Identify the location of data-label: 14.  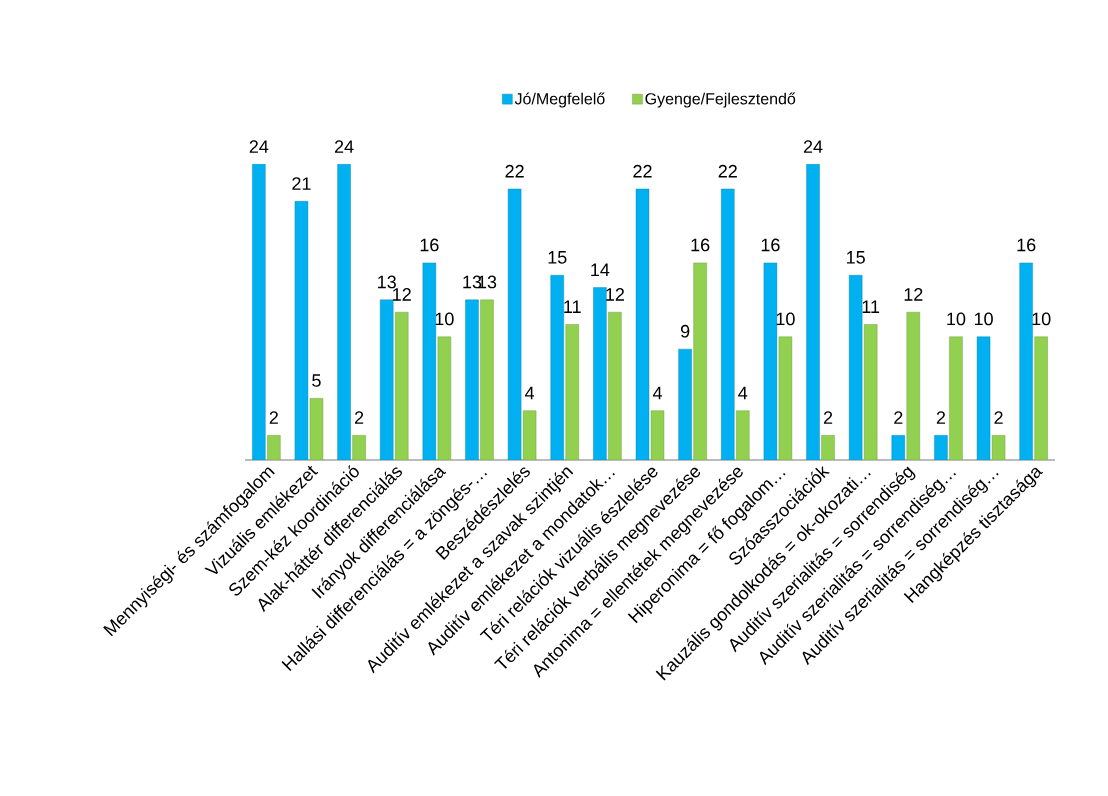
(600, 269).